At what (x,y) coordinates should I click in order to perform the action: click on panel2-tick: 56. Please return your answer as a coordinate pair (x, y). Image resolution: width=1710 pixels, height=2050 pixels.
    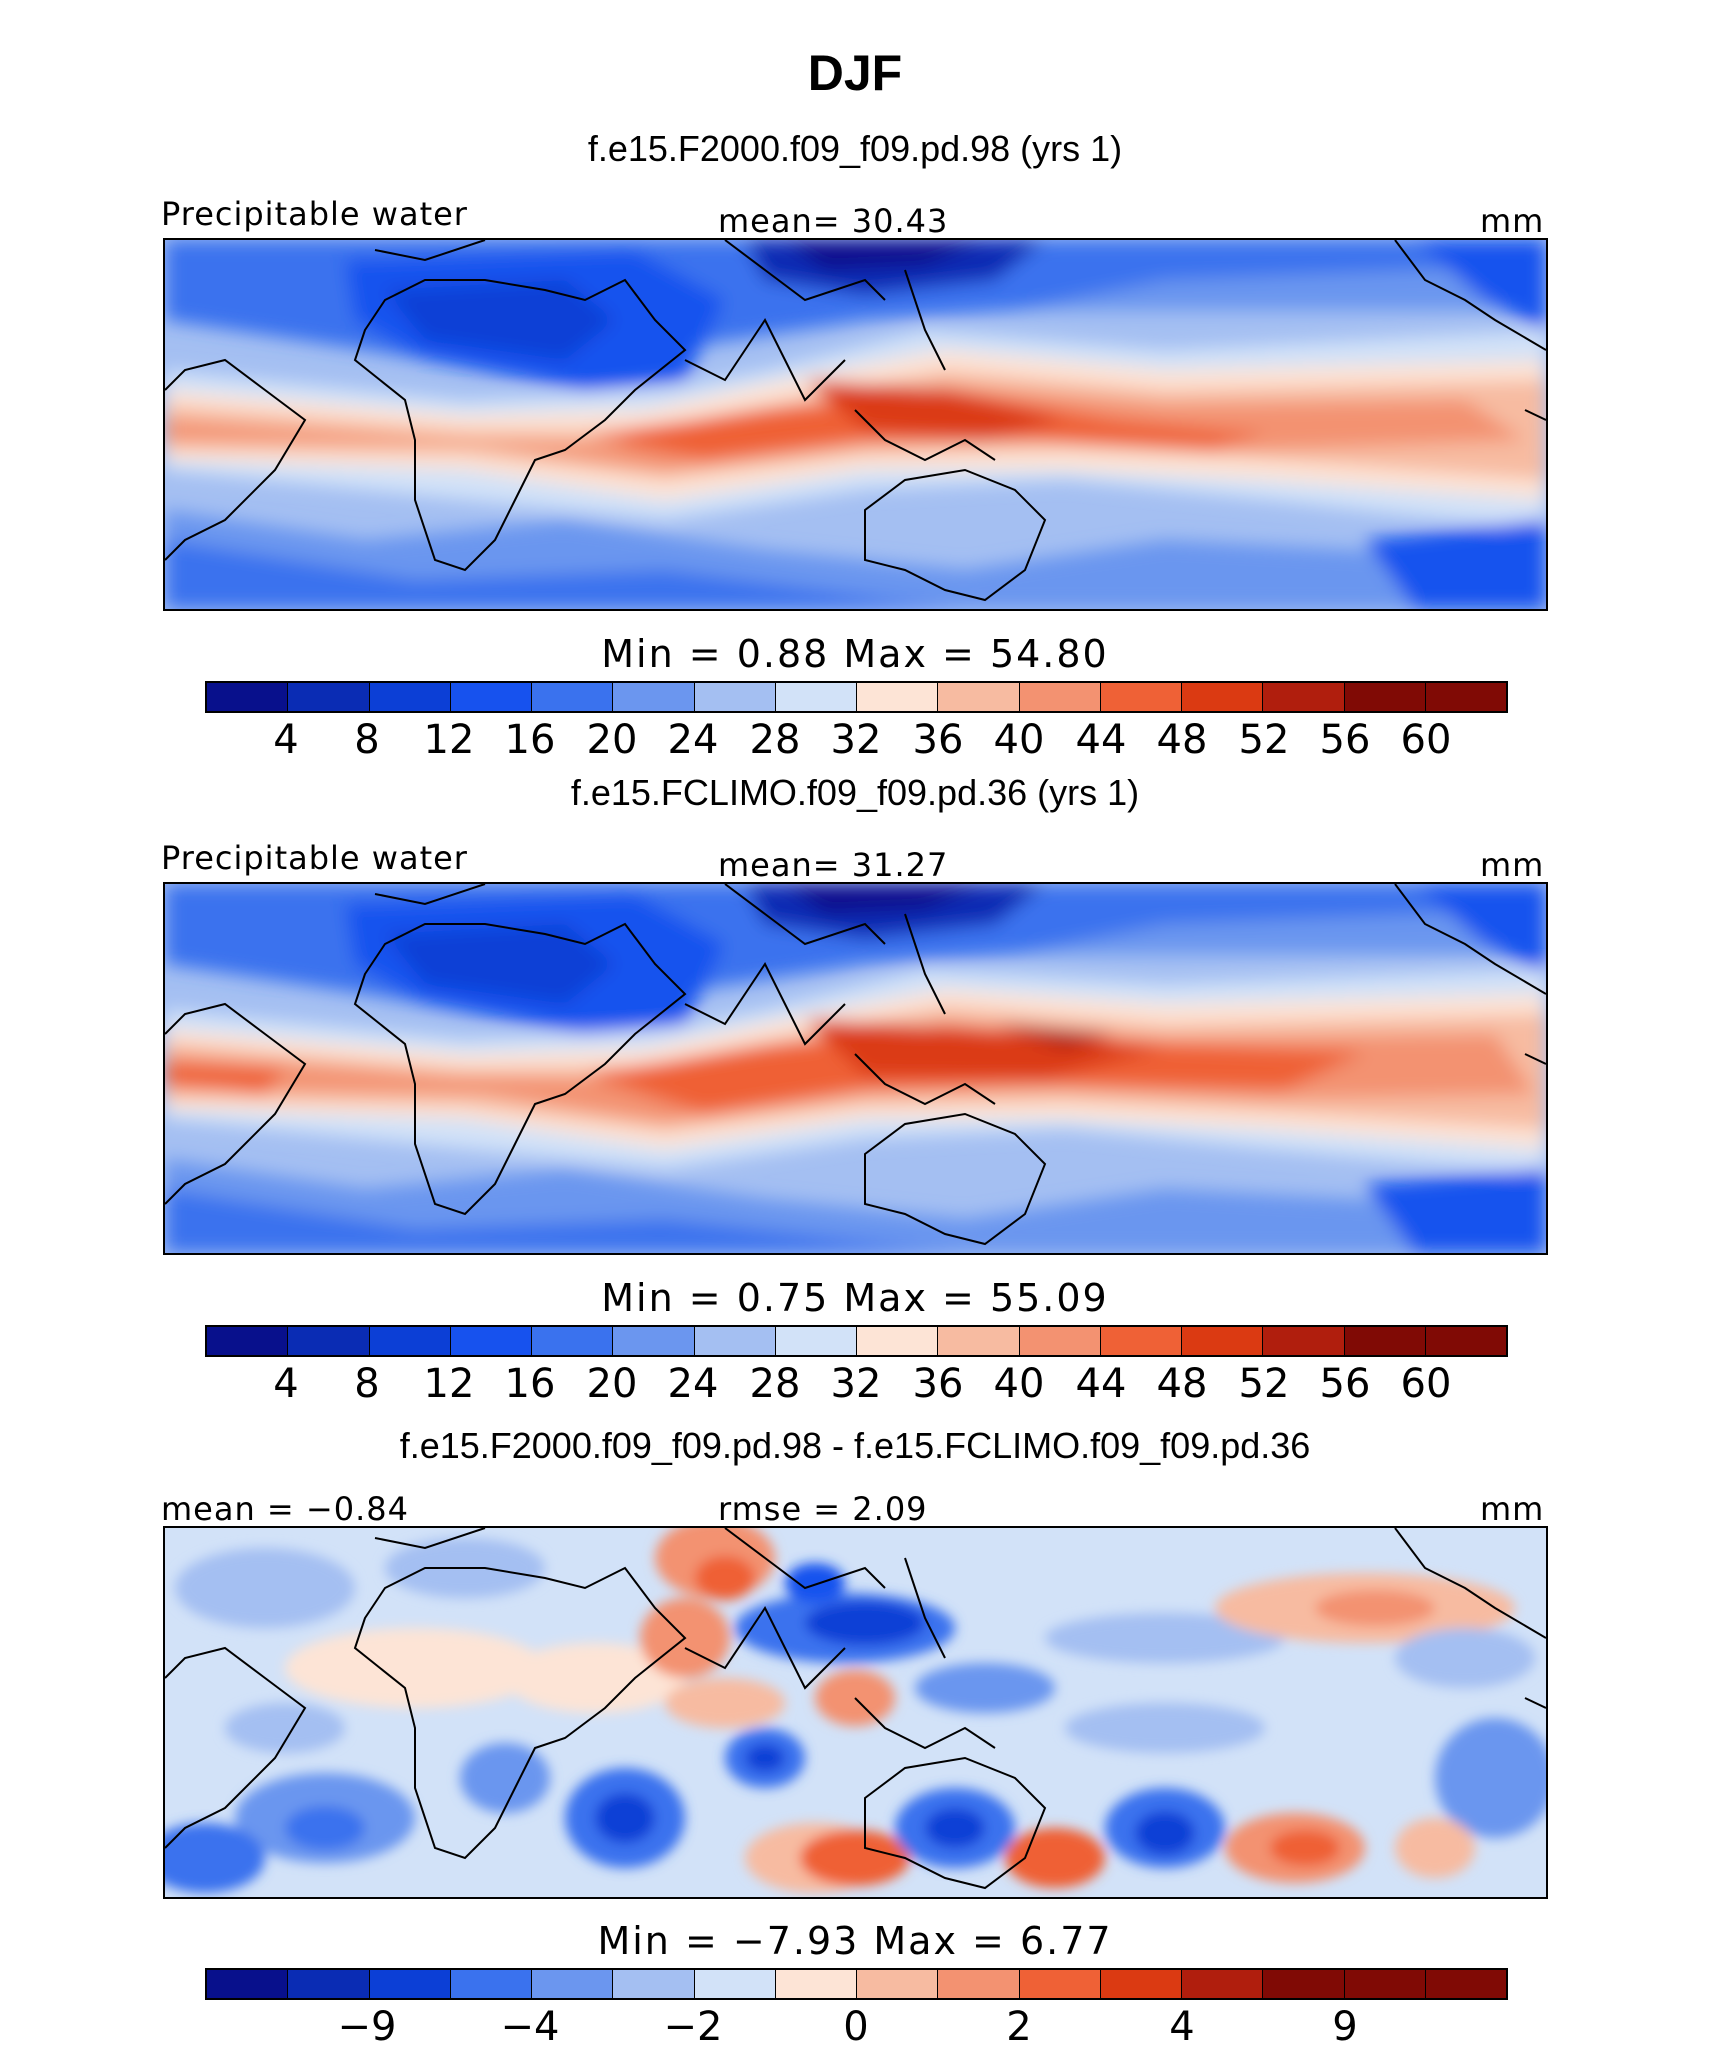
    Looking at the image, I should click on (1345, 1384).